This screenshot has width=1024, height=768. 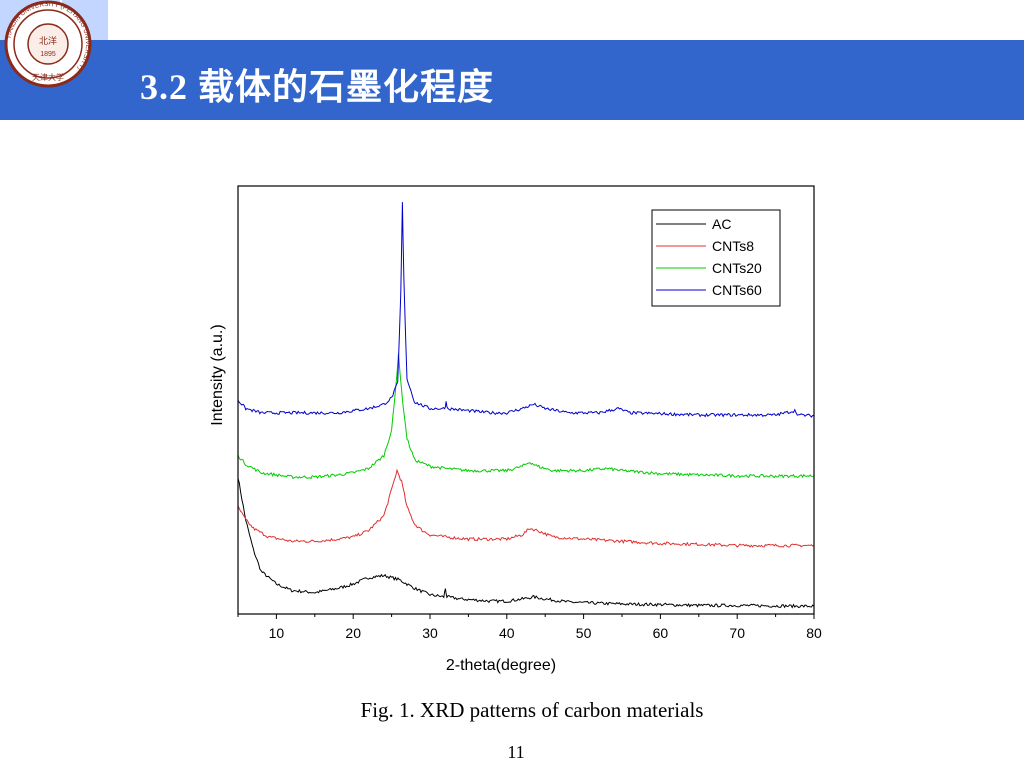 I want to click on x-tick-label: 30, so click(x=430, y=633).